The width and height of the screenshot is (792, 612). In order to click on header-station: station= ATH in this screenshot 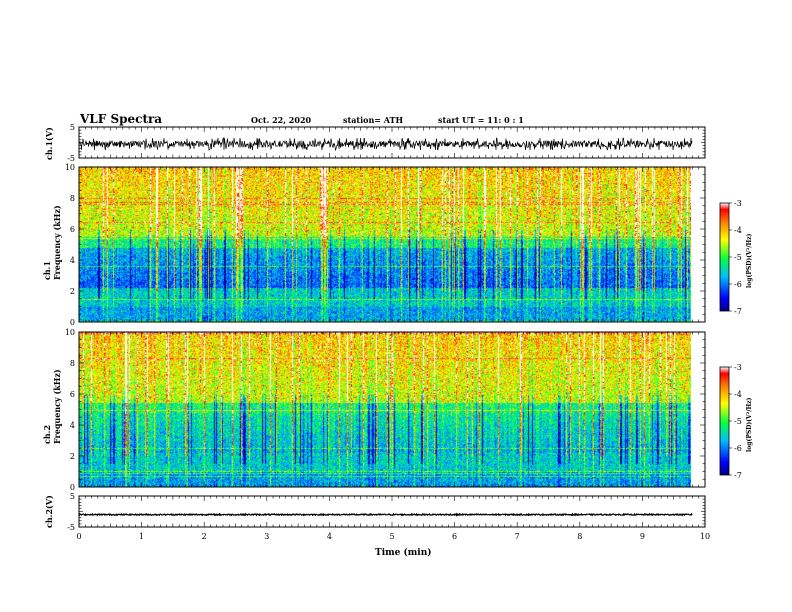, I will do `click(373, 120)`.